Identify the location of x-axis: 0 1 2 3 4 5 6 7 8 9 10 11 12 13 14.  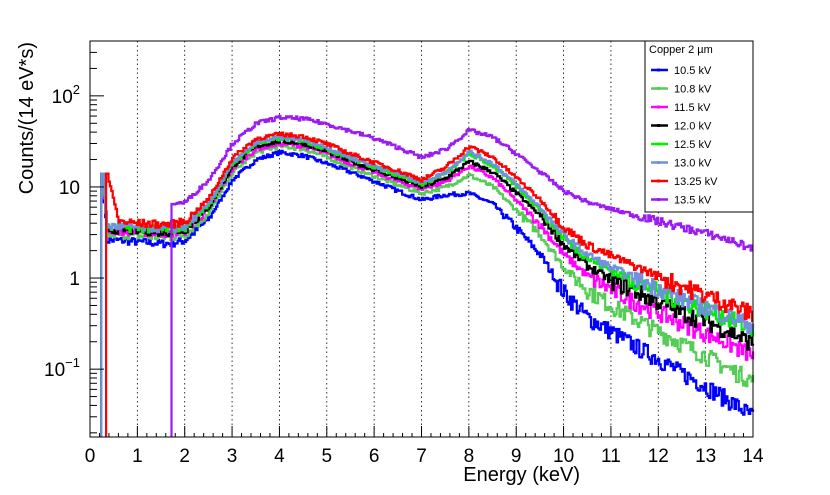
(424, 446).